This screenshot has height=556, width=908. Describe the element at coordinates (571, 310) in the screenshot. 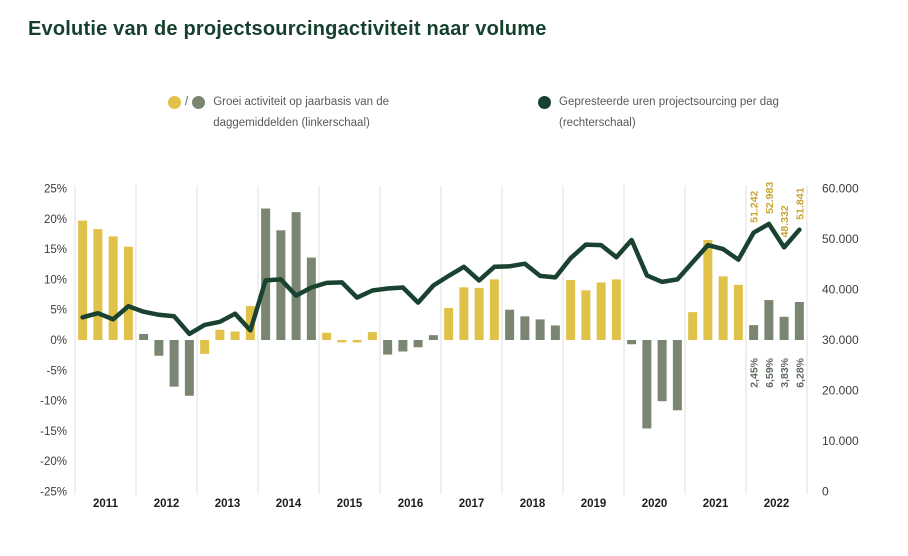

I see `bar-2019-Q1` at that location.